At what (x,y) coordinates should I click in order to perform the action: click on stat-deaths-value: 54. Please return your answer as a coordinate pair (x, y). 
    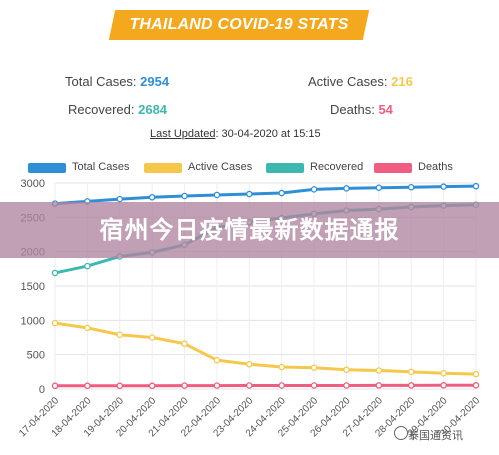
    Looking at the image, I should click on (385, 109).